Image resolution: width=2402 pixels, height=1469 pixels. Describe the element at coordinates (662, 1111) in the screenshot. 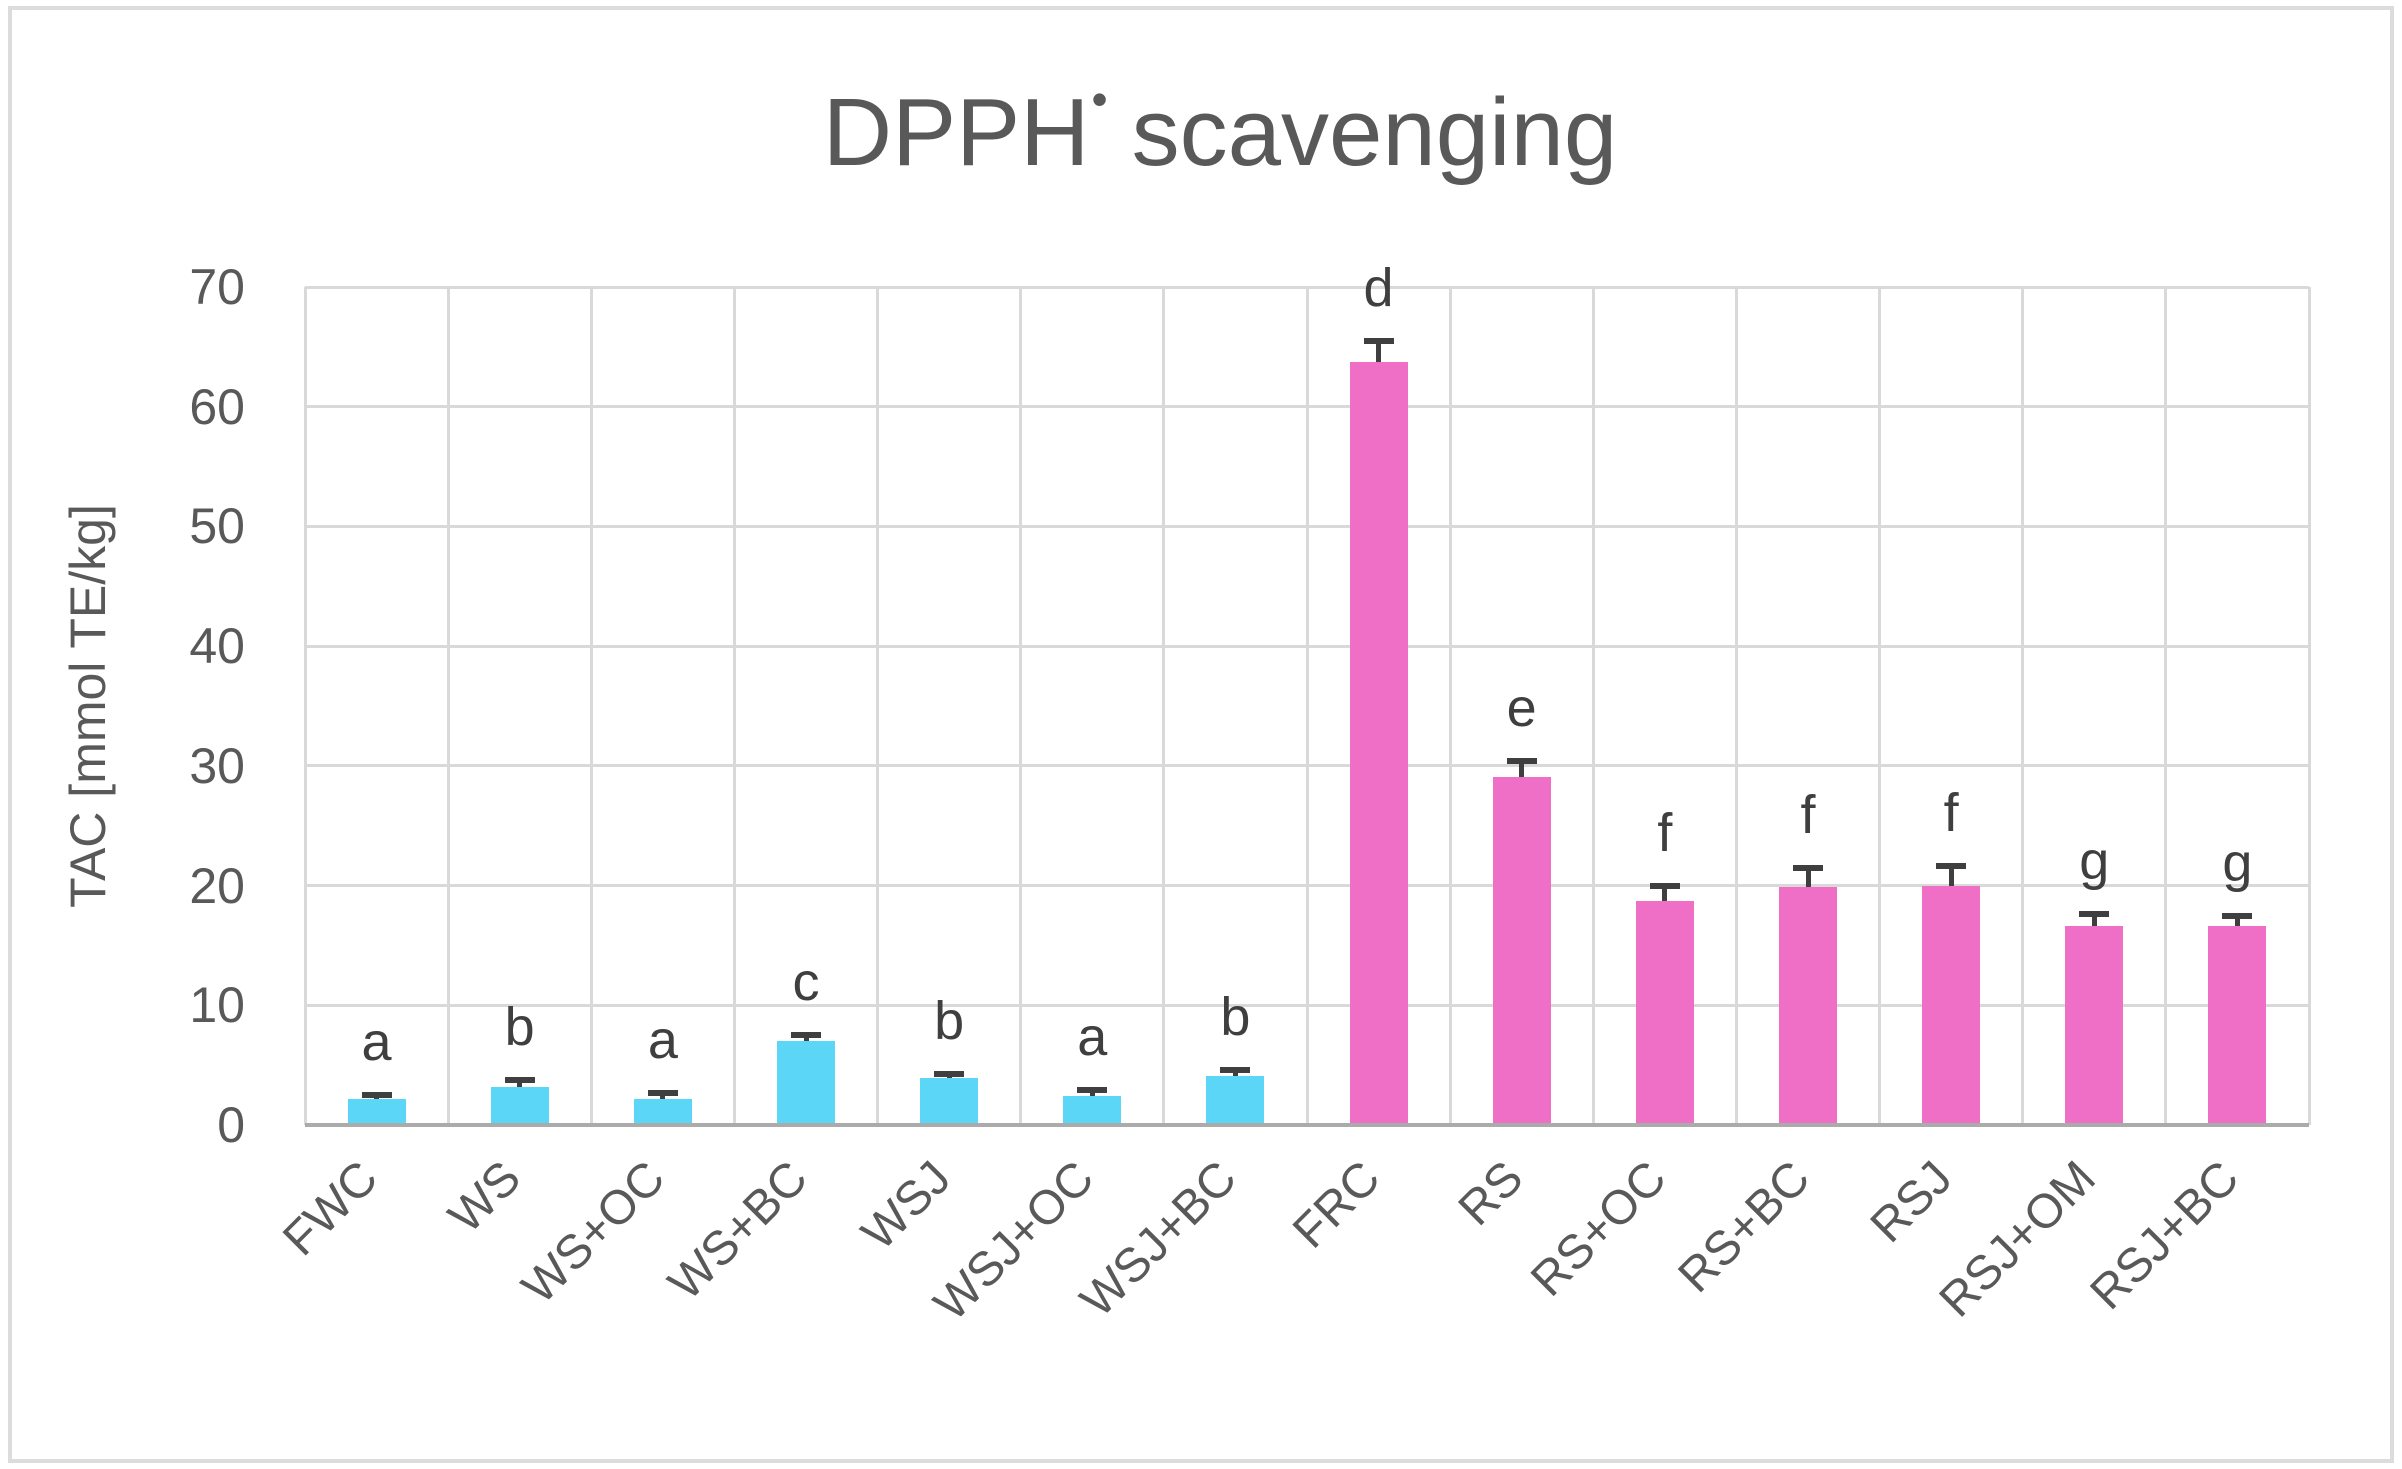

I see `bar-WS+OC` at that location.